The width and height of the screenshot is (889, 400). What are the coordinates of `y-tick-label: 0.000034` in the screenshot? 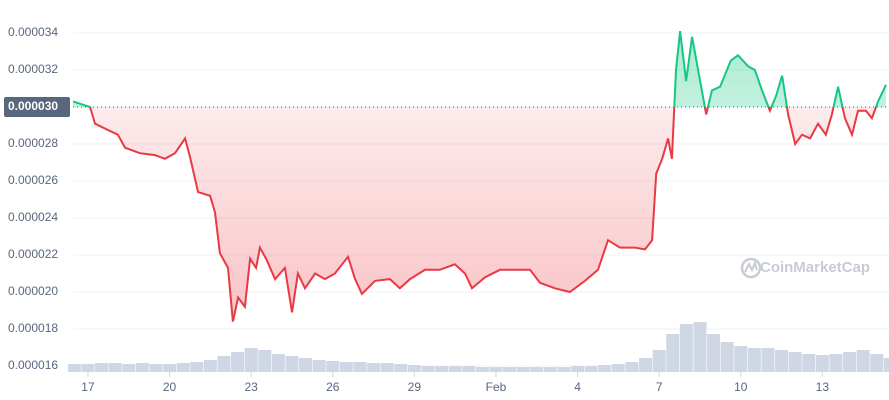 It's located at (33, 32).